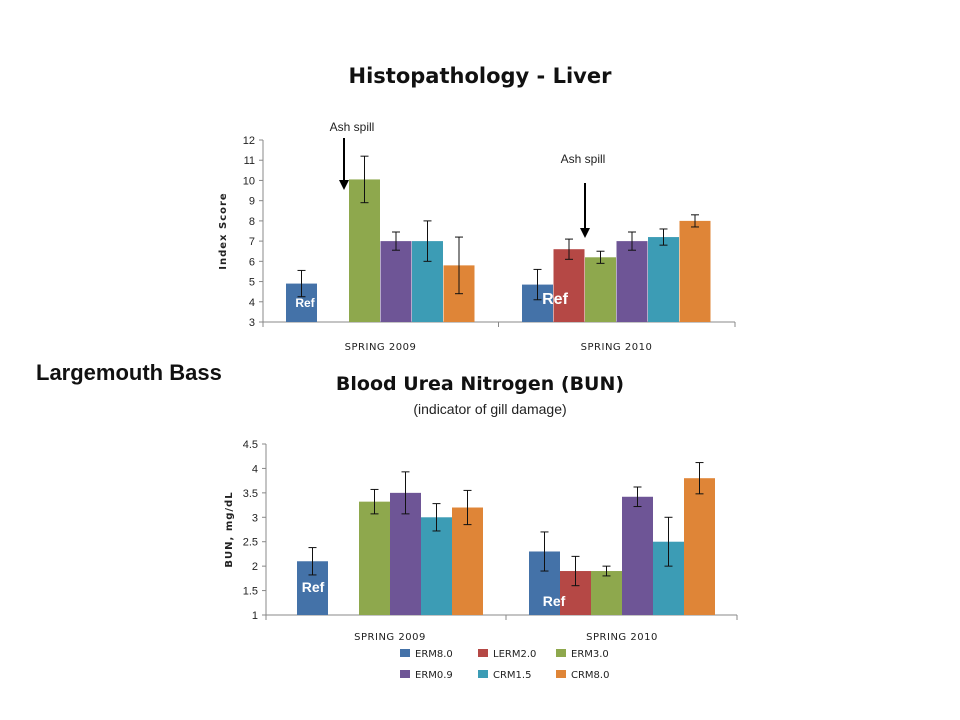  What do you see at coordinates (622, 637) in the screenshot?
I see `chart2-category-label: SPRING 2010` at bounding box center [622, 637].